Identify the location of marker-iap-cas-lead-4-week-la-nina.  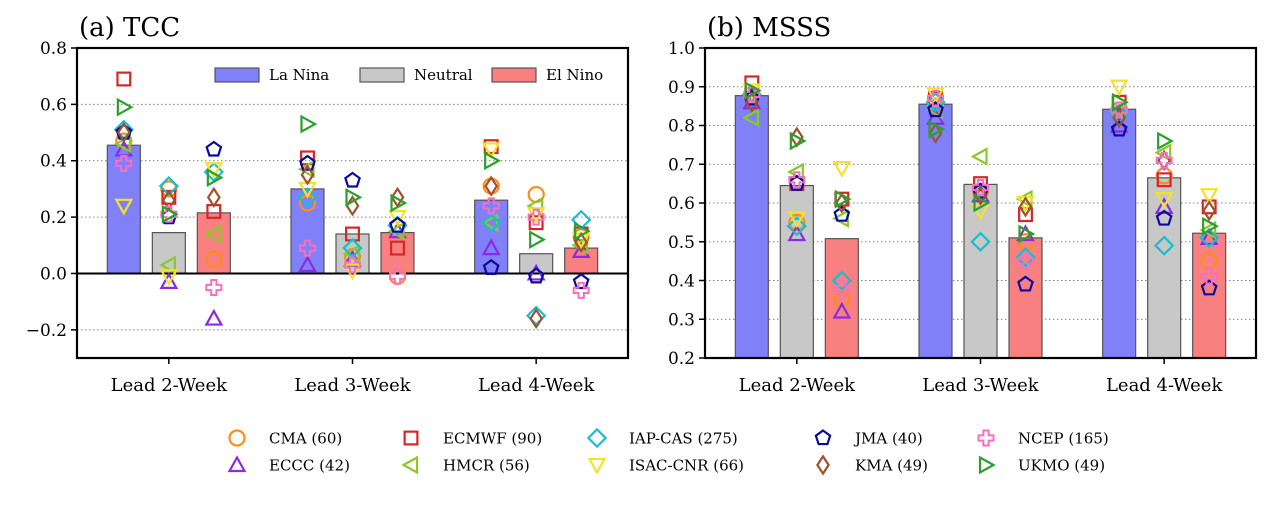
(491, 222).